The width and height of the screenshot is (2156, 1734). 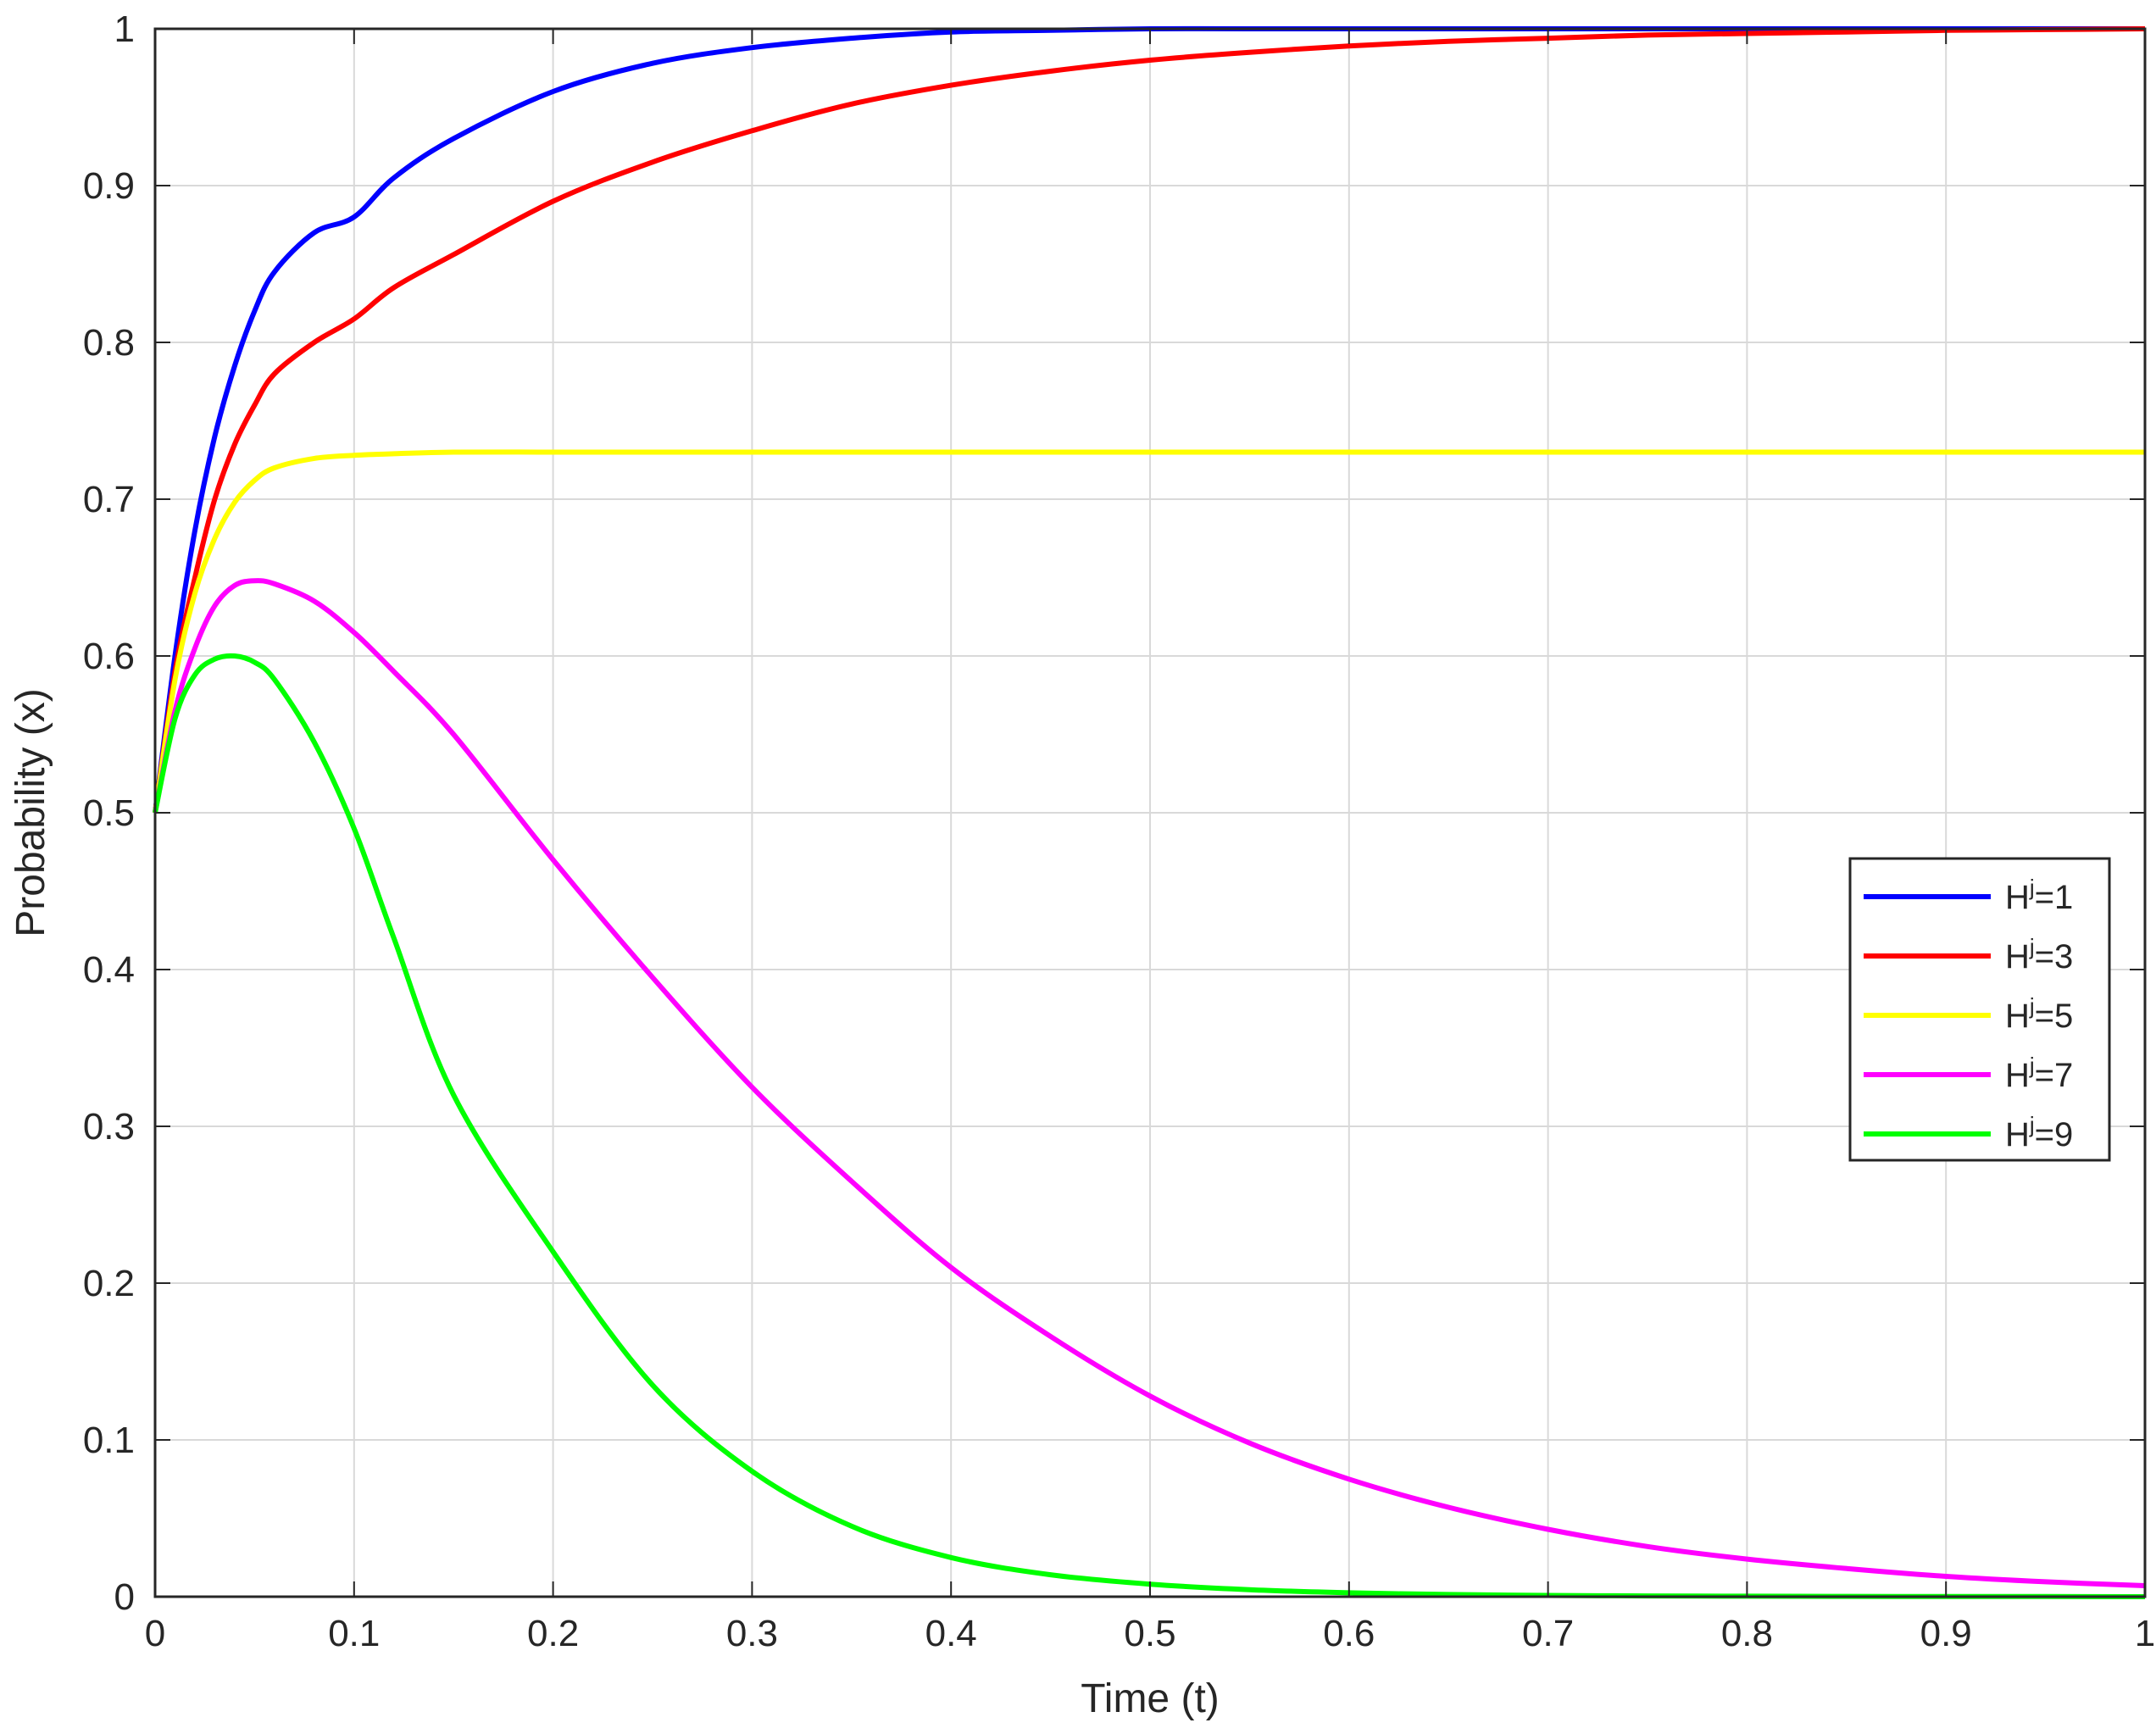 I want to click on x-tick-label: 0.8, so click(x=1747, y=1634).